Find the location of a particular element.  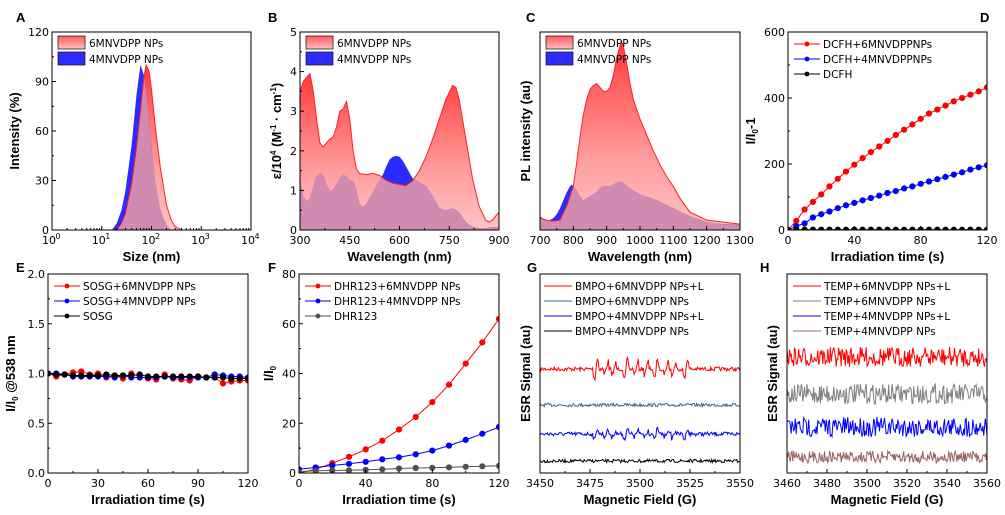

legend-label: BMPO+6MNVDPP NPs+L is located at coordinates (639, 287).